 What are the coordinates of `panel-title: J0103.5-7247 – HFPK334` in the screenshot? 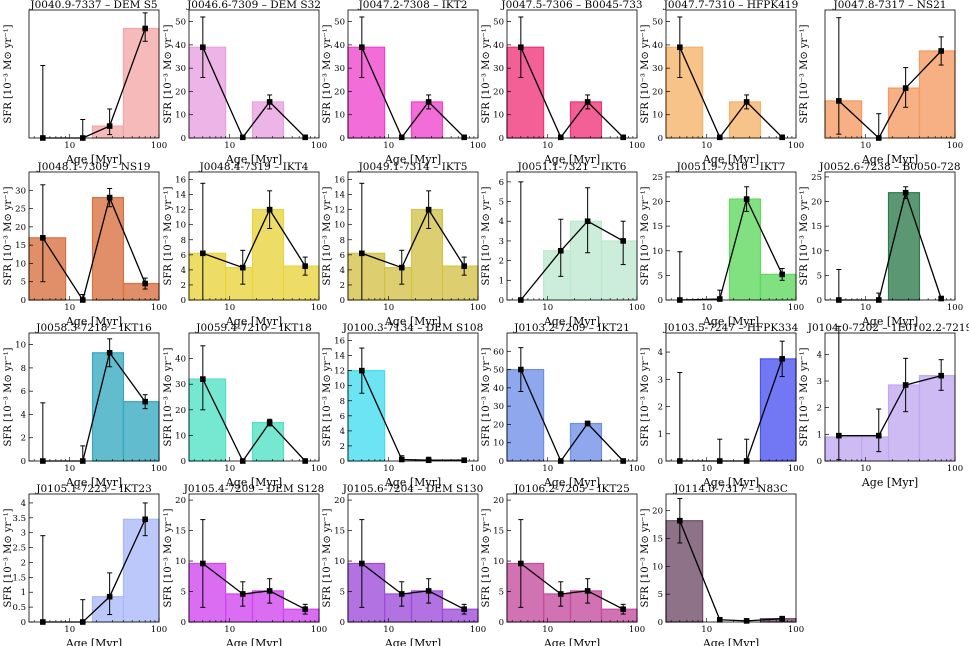 It's located at (731, 328).